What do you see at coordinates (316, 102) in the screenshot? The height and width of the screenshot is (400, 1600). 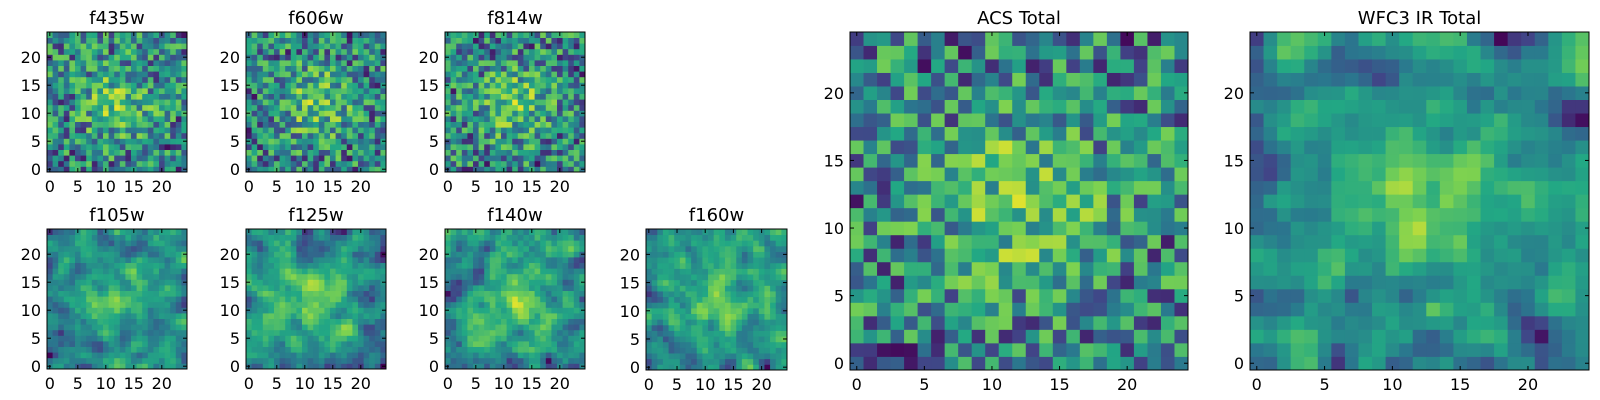 I see `heatmap-cells` at bounding box center [316, 102].